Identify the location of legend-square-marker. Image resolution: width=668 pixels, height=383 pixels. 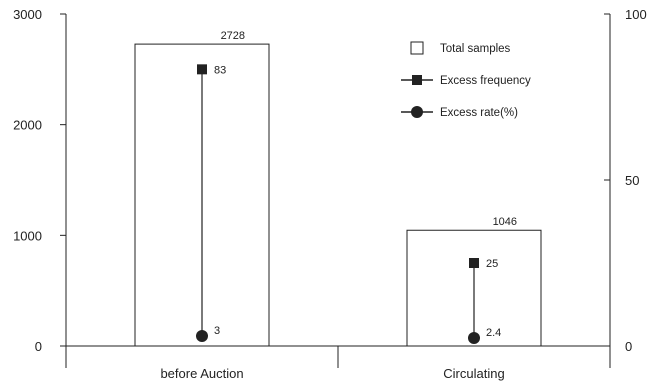
(417, 80).